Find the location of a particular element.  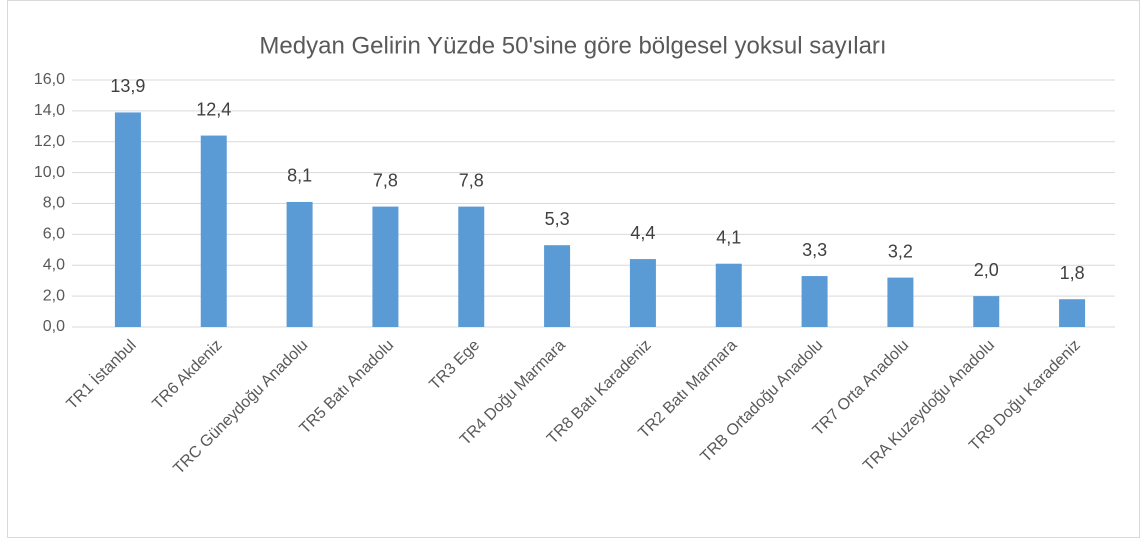

data-label: 4,4 is located at coordinates (642, 233).